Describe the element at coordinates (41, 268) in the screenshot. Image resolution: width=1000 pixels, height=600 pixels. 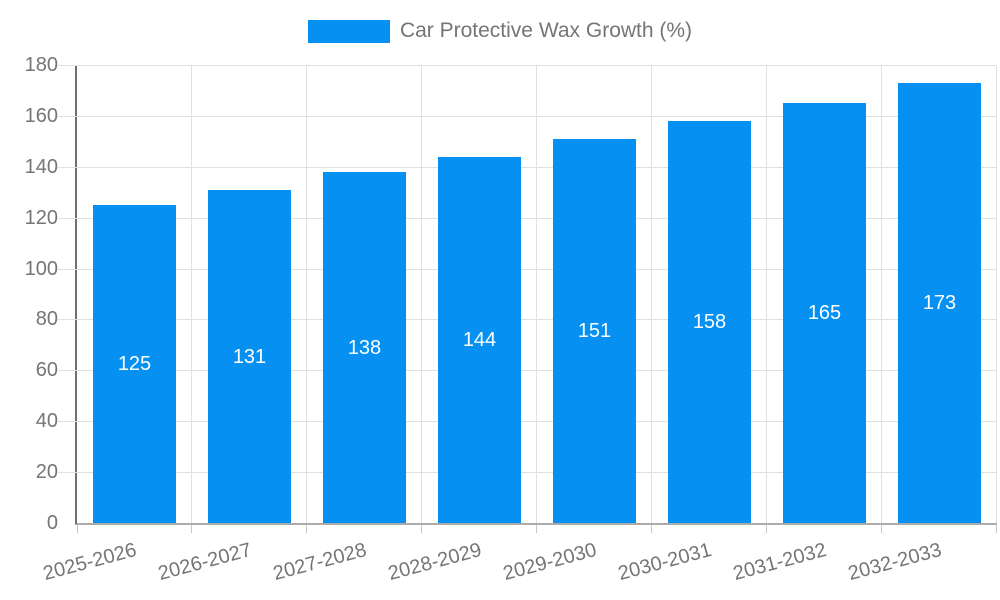
I see `y-axis-label: 100` at that location.